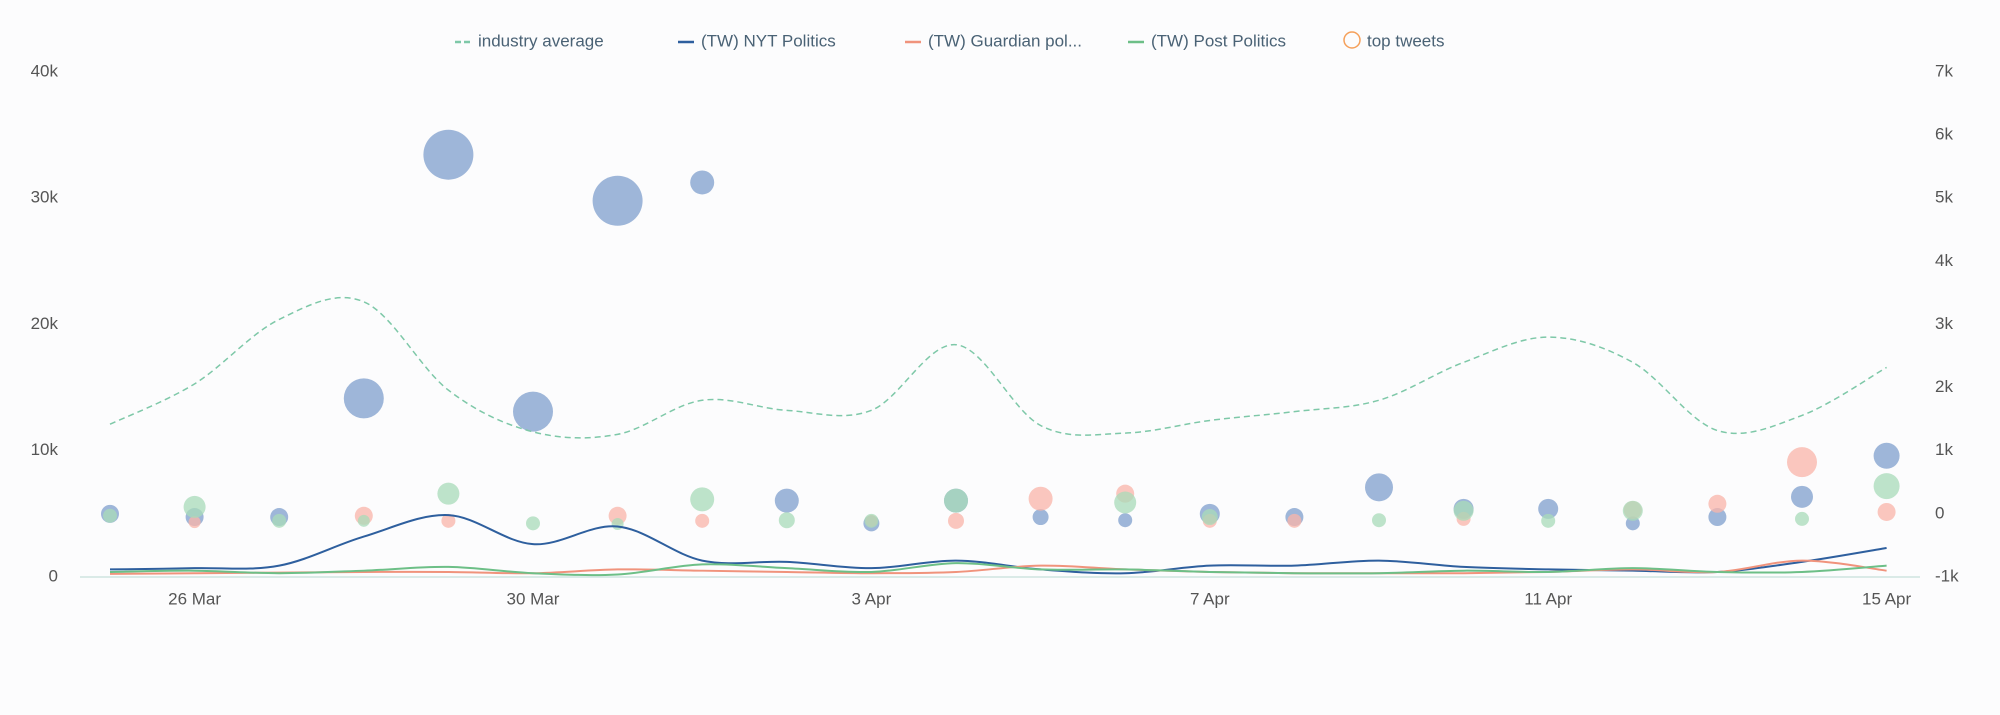 The height and width of the screenshot is (715, 2000). I want to click on y-tick-label: 20k, so click(45, 323).